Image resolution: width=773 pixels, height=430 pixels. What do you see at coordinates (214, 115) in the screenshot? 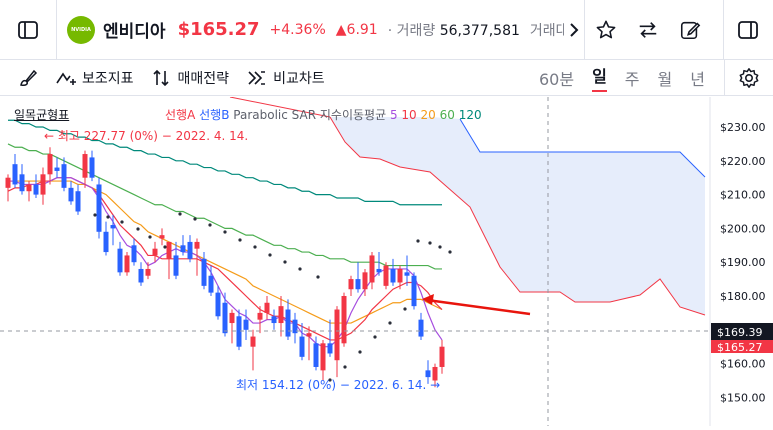
I see `legend-span-b: 선행B` at bounding box center [214, 115].